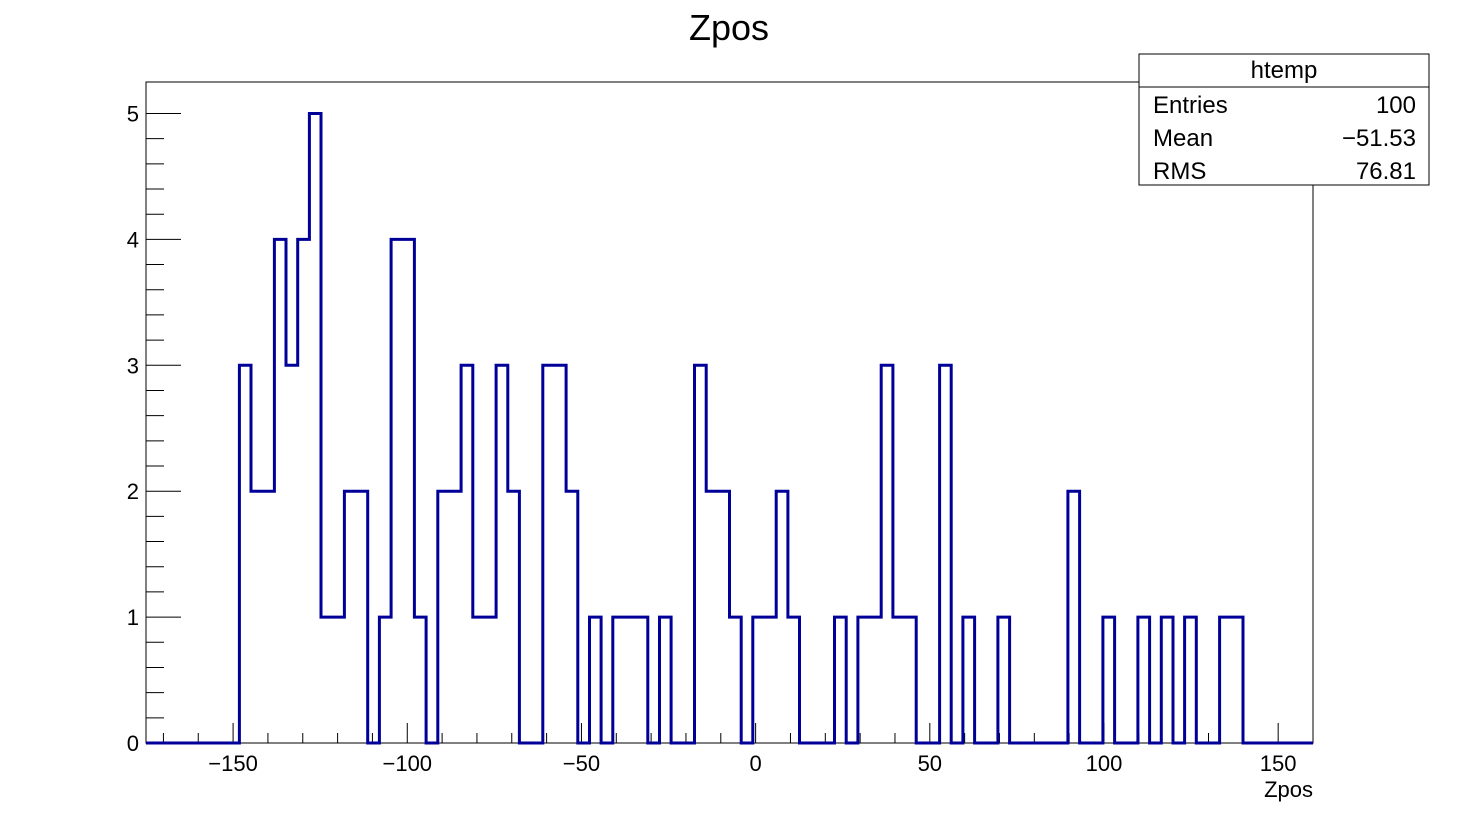  What do you see at coordinates (133, 491) in the screenshot?
I see `y-tick-label: 2` at bounding box center [133, 491].